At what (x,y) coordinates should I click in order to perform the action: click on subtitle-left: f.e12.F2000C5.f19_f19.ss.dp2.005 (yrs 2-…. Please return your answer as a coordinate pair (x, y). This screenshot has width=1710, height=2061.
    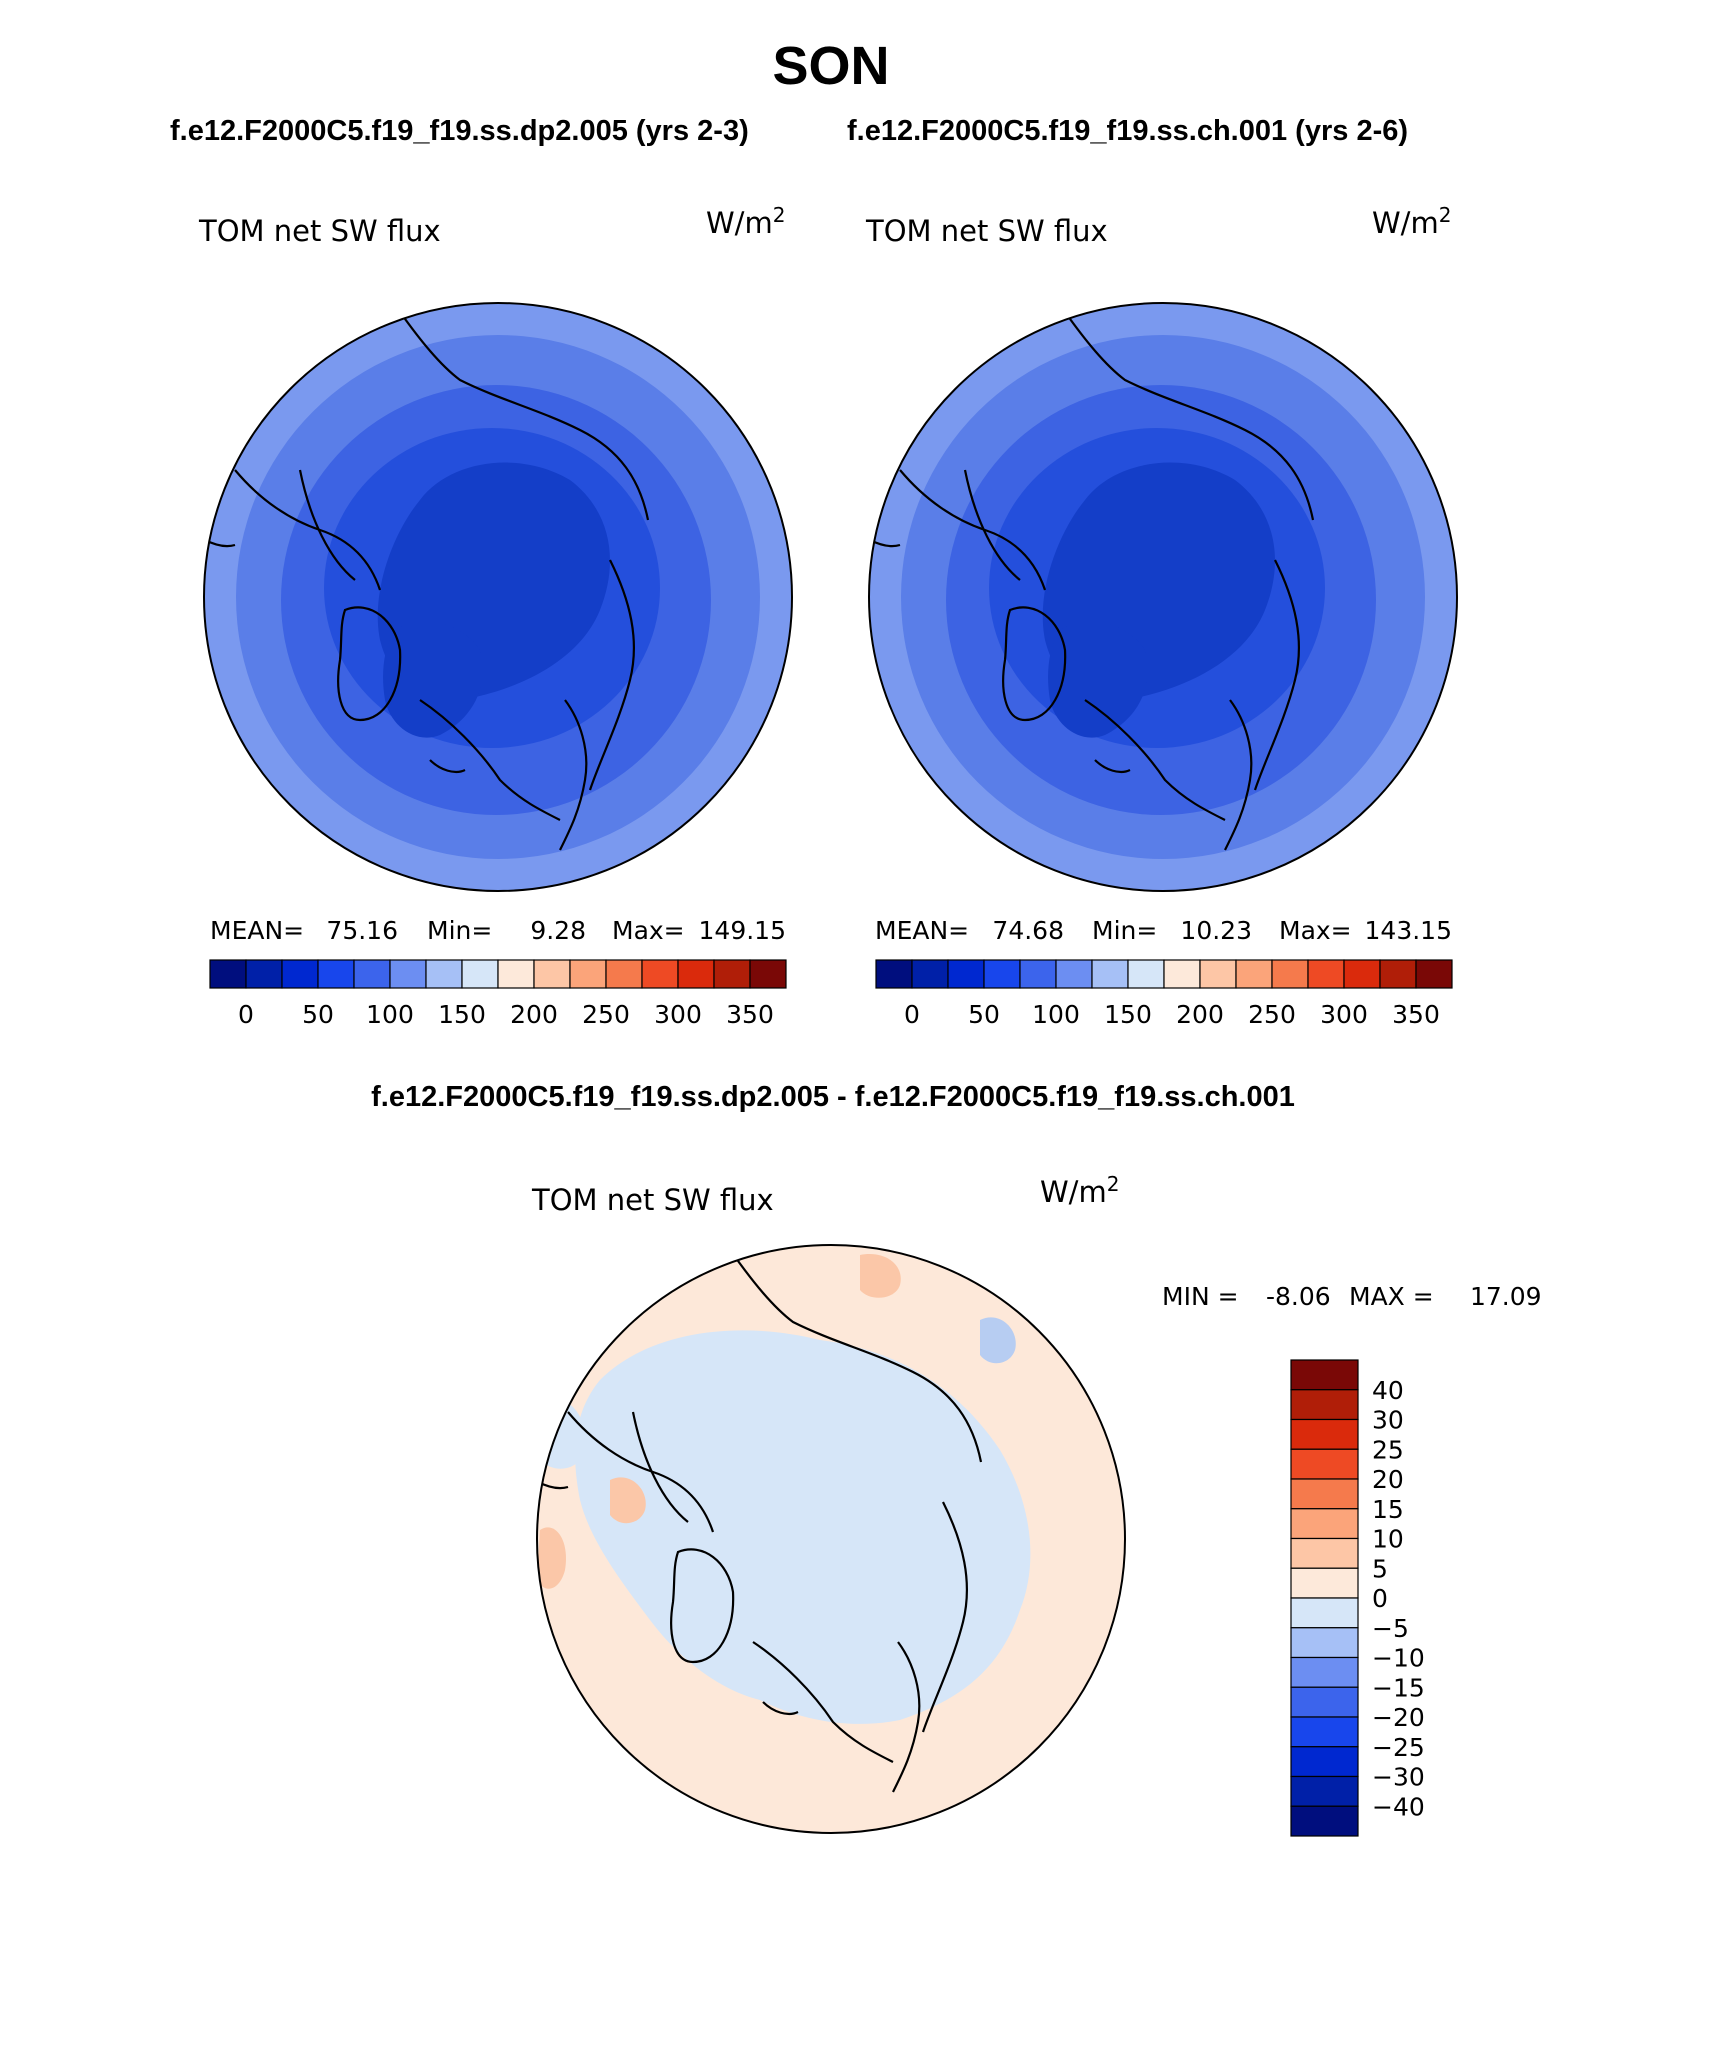
    Looking at the image, I should click on (459, 131).